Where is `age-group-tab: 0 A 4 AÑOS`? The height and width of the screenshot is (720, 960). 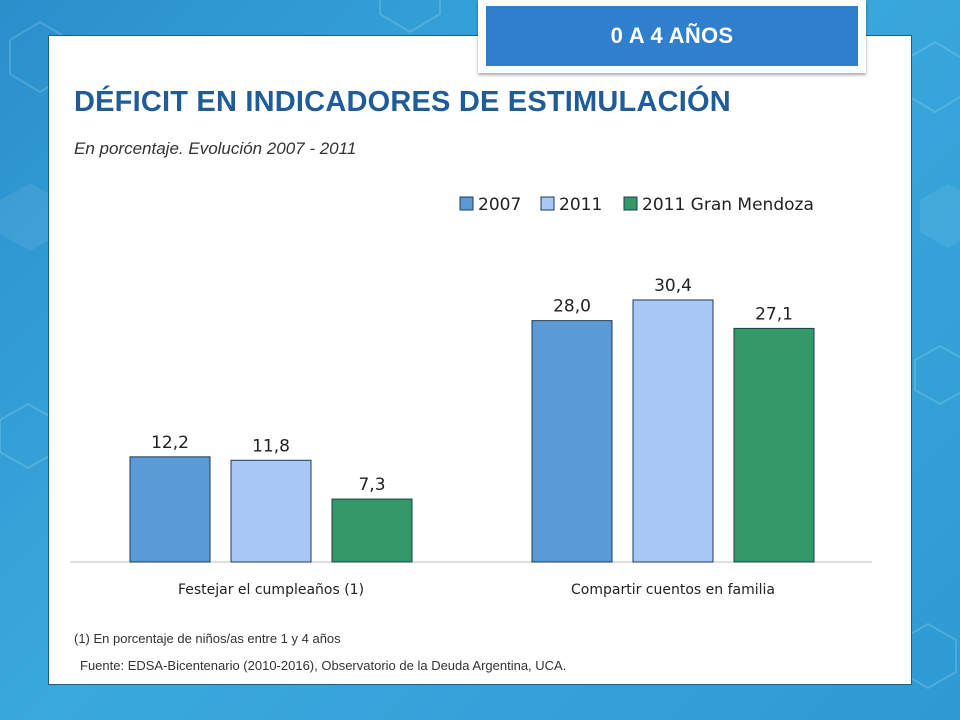 age-group-tab: 0 A 4 AÑOS is located at coordinates (672, 36).